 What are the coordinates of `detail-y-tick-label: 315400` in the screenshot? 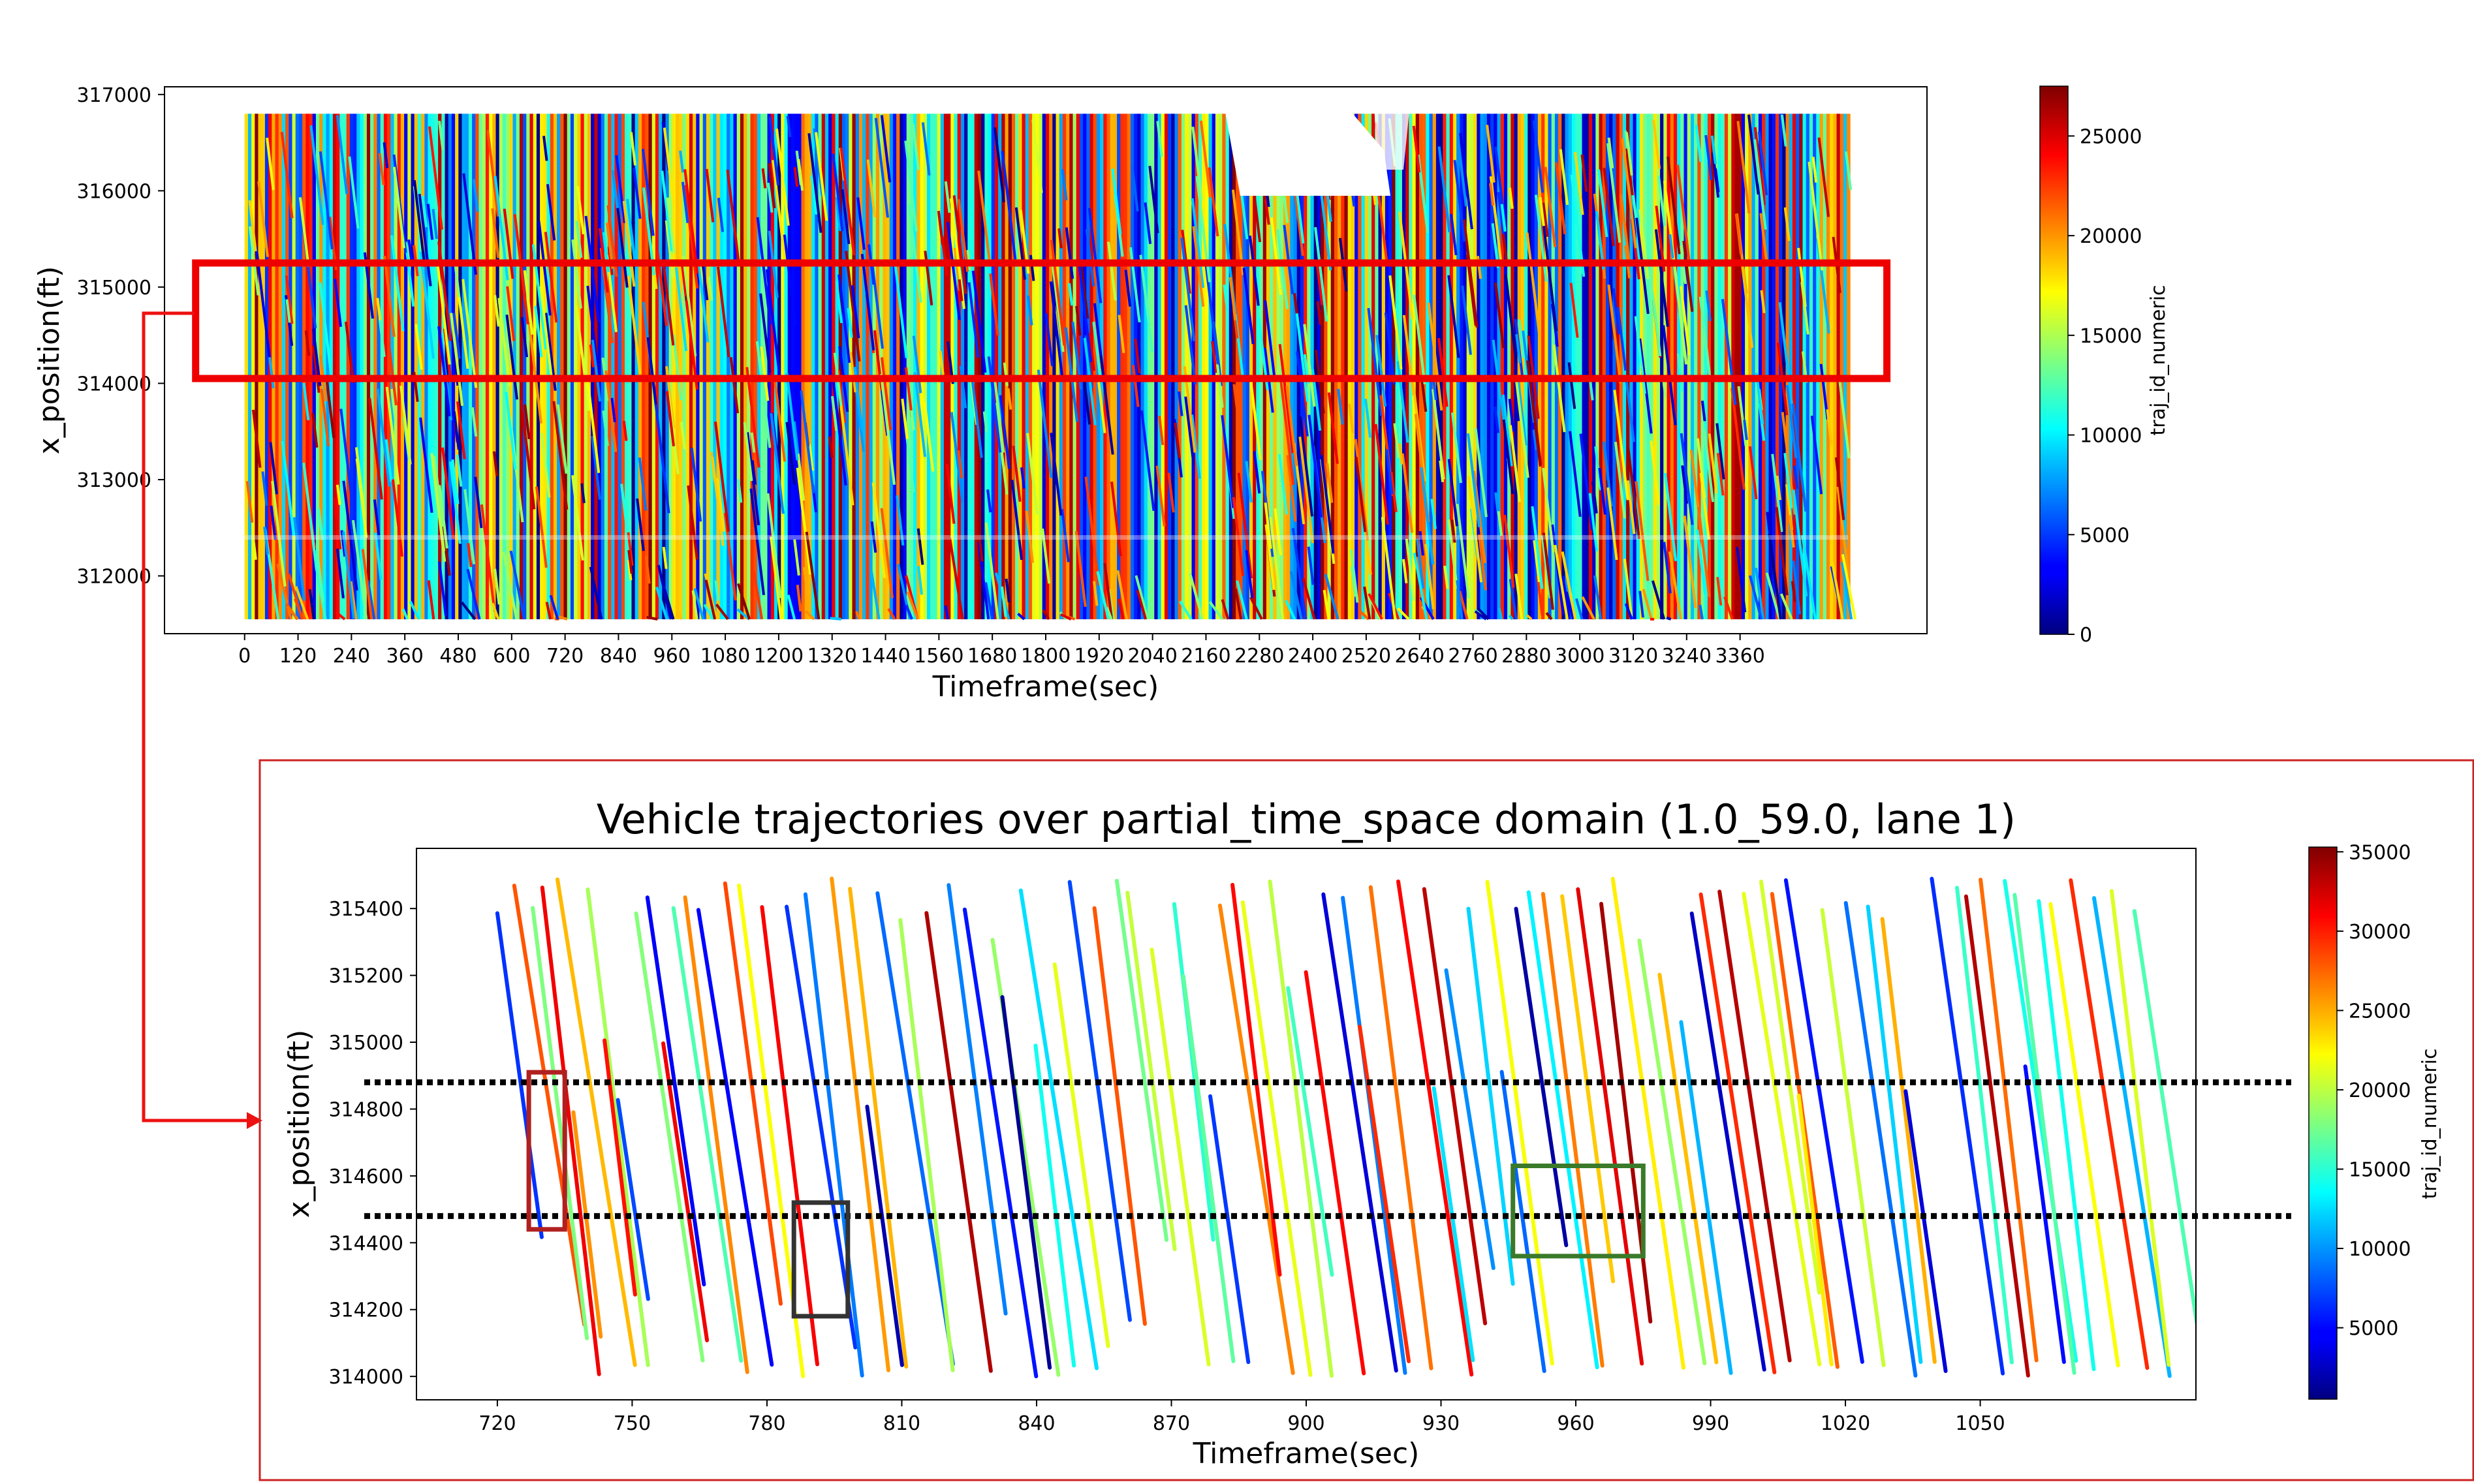 It's located at (365, 909).